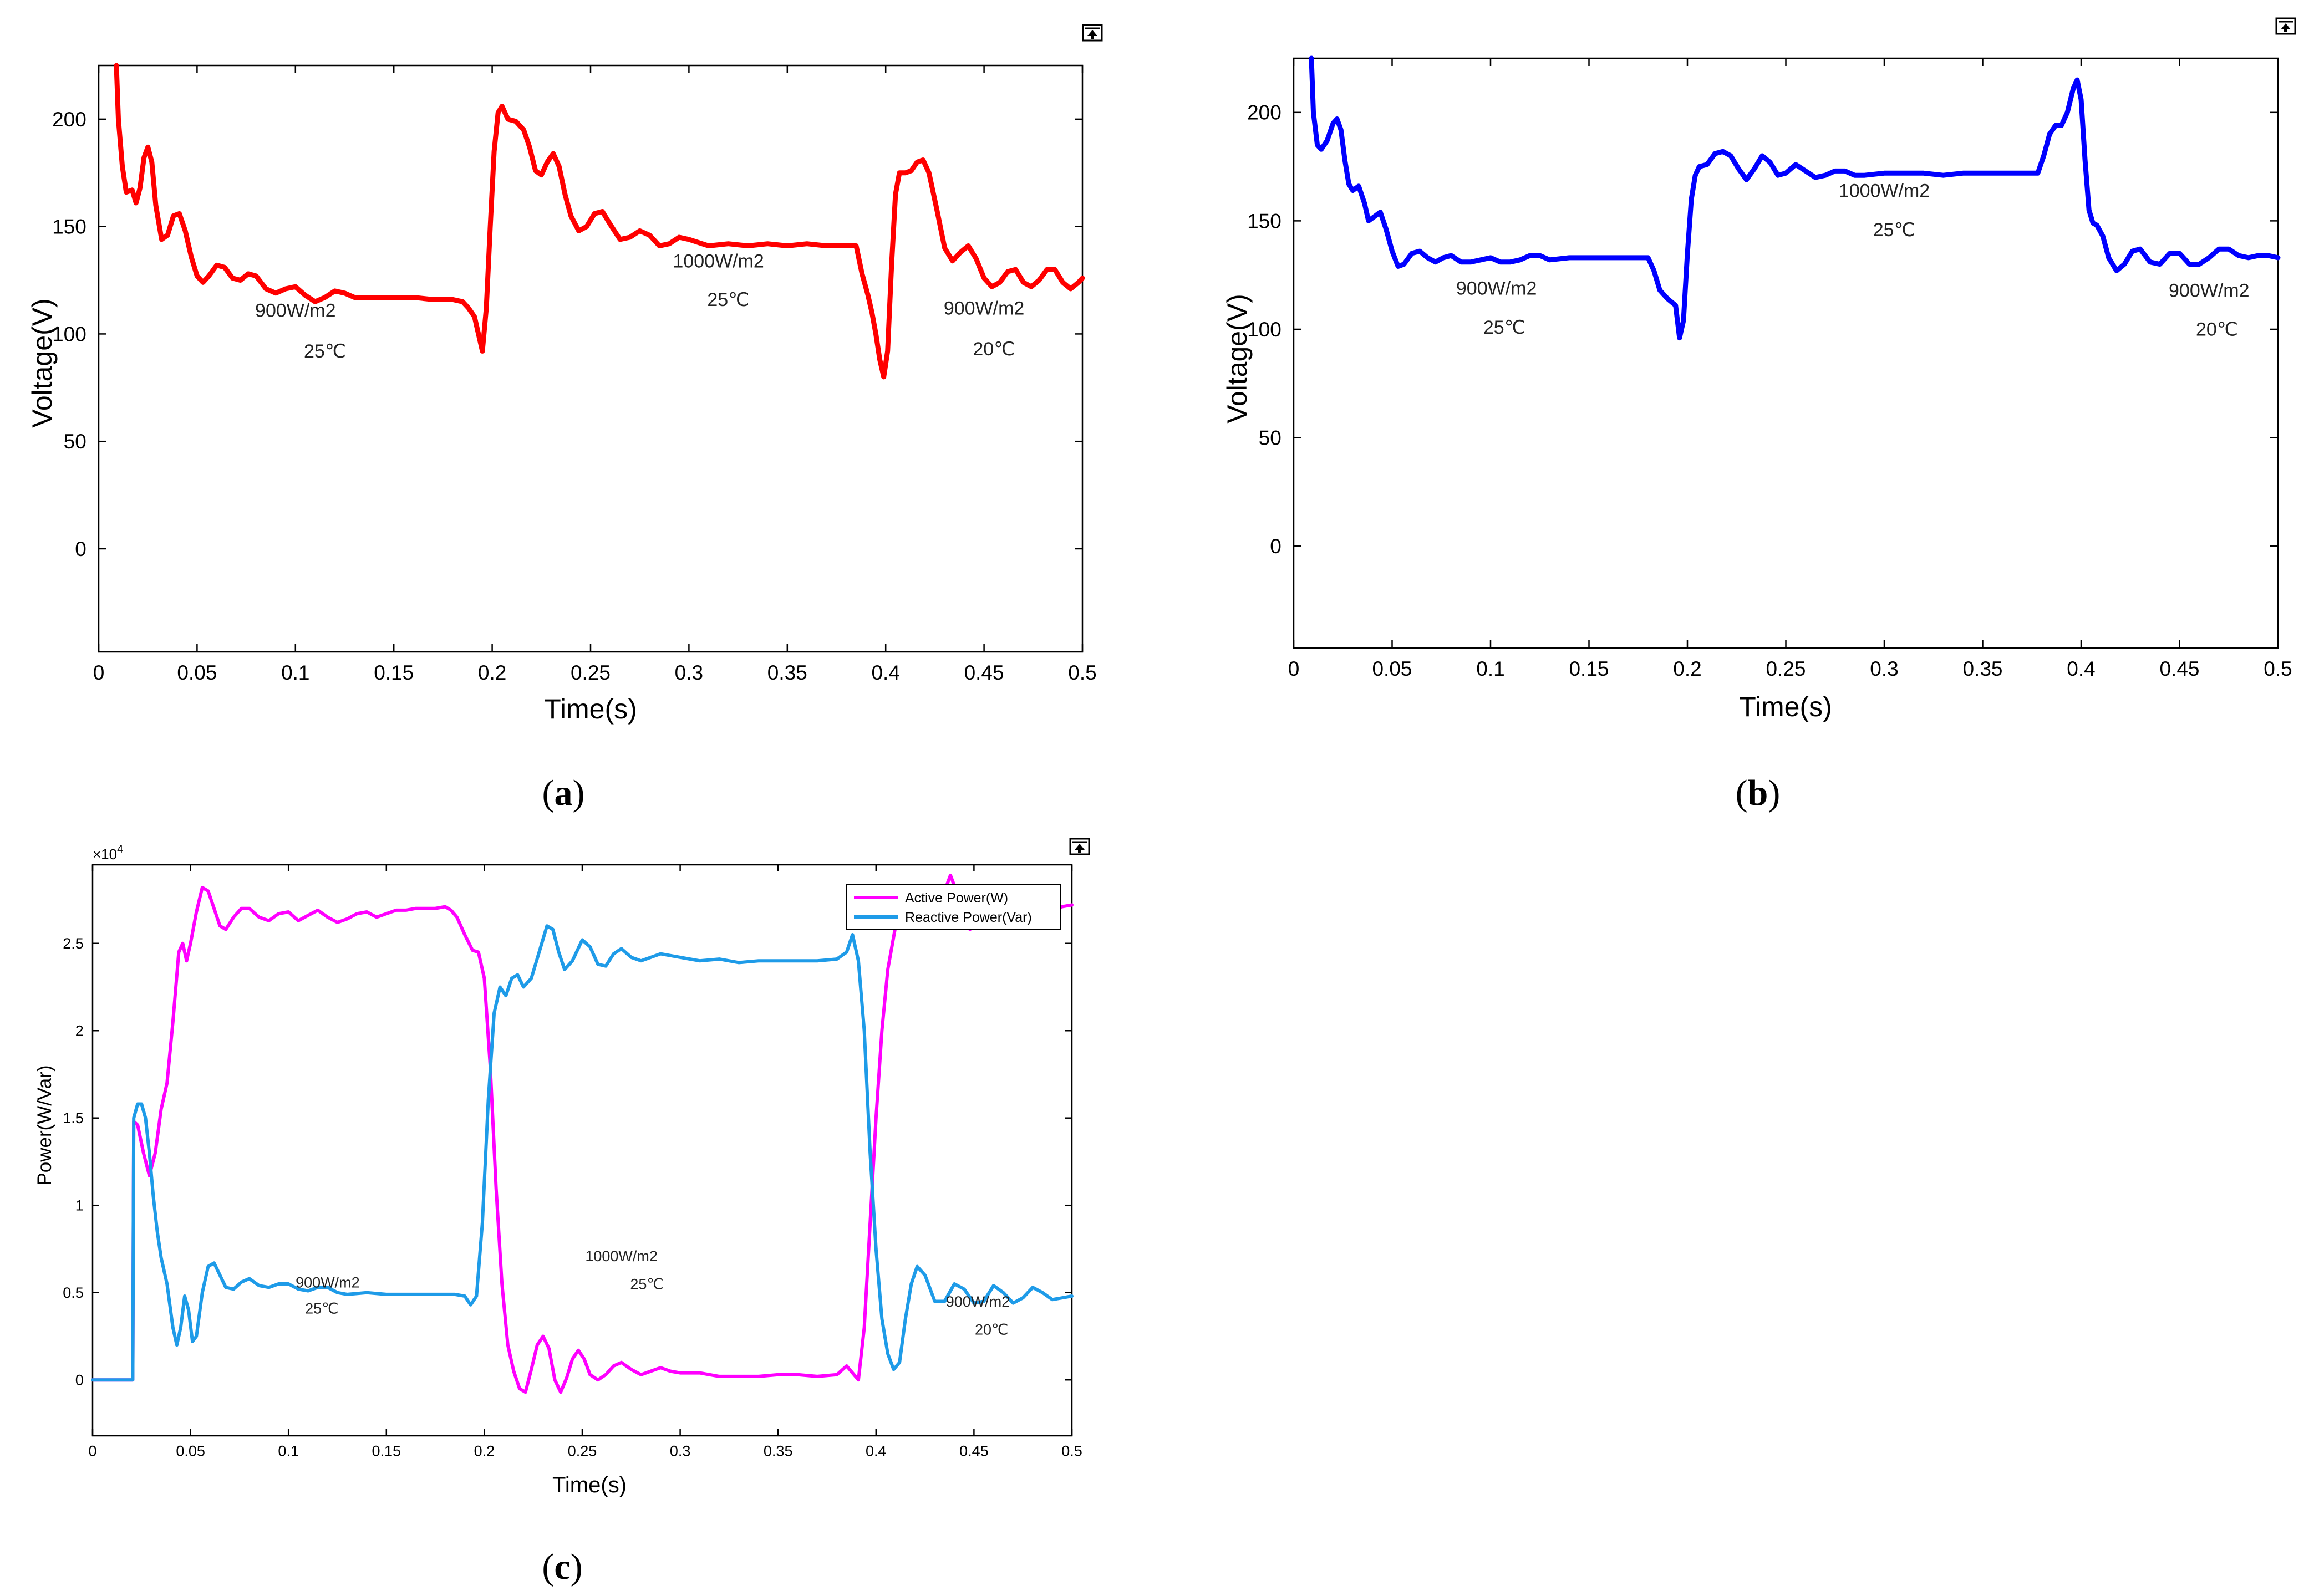 This screenshot has width=2319, height=1596. I want to click on panel-label: c, so click(562, 1567).